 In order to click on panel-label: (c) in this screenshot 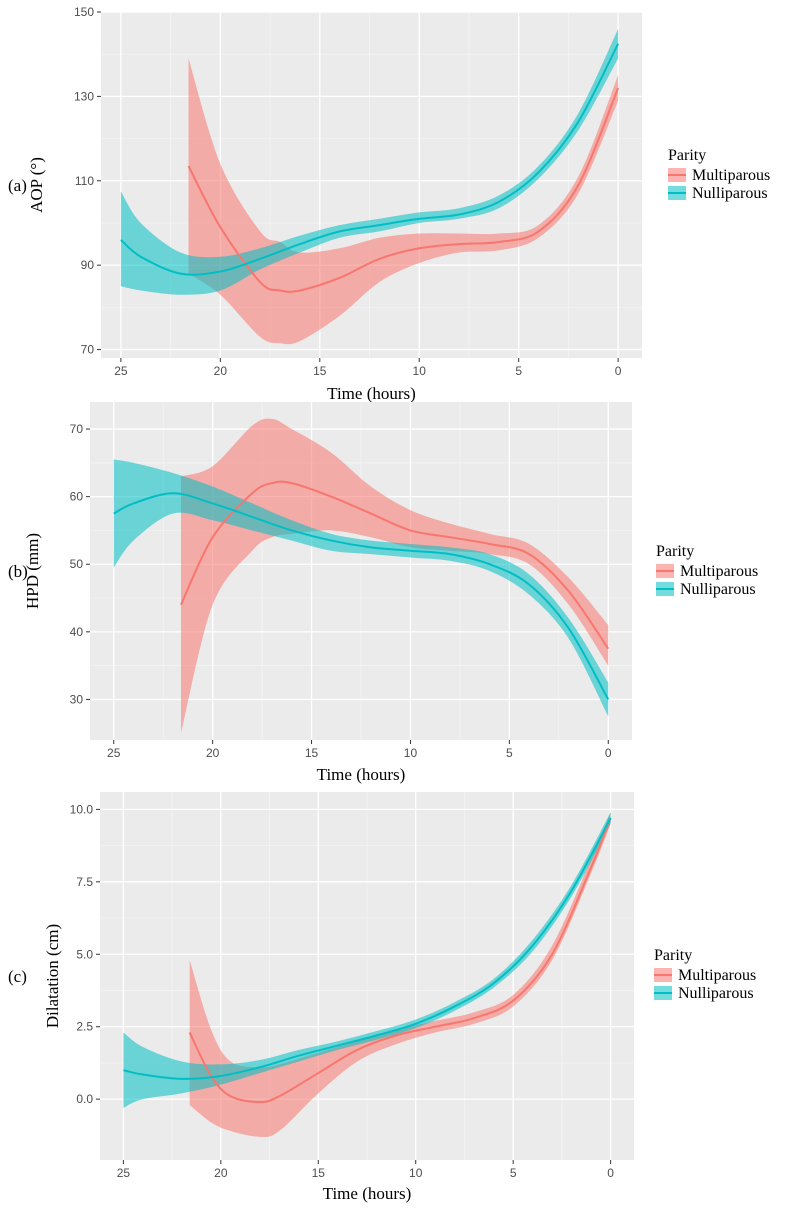, I will do `click(17, 976)`.